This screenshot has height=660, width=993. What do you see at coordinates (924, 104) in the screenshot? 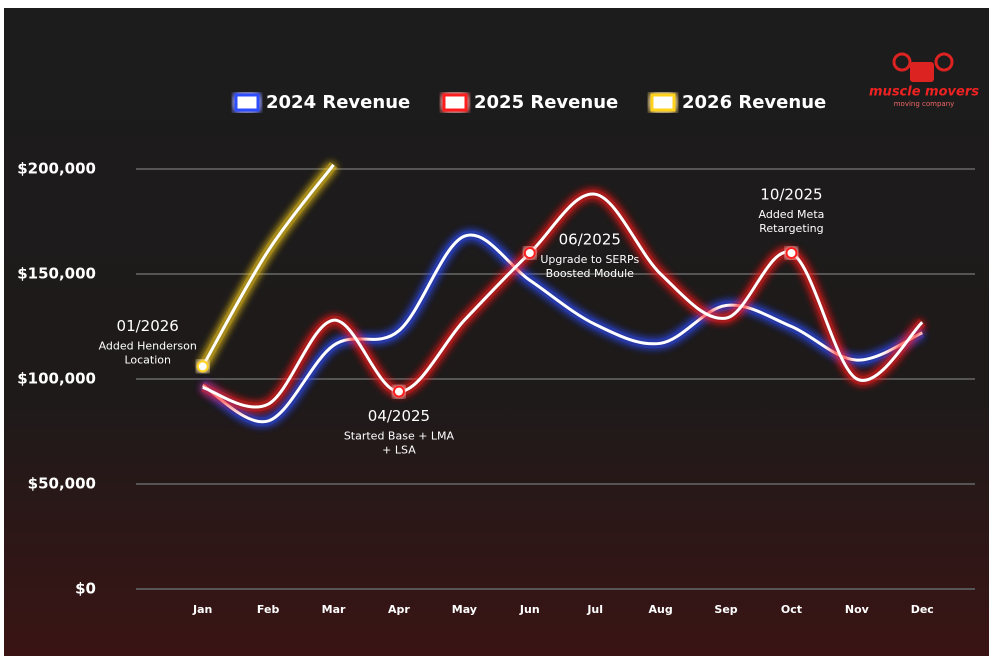
I see `logo-tagline: moving company` at bounding box center [924, 104].